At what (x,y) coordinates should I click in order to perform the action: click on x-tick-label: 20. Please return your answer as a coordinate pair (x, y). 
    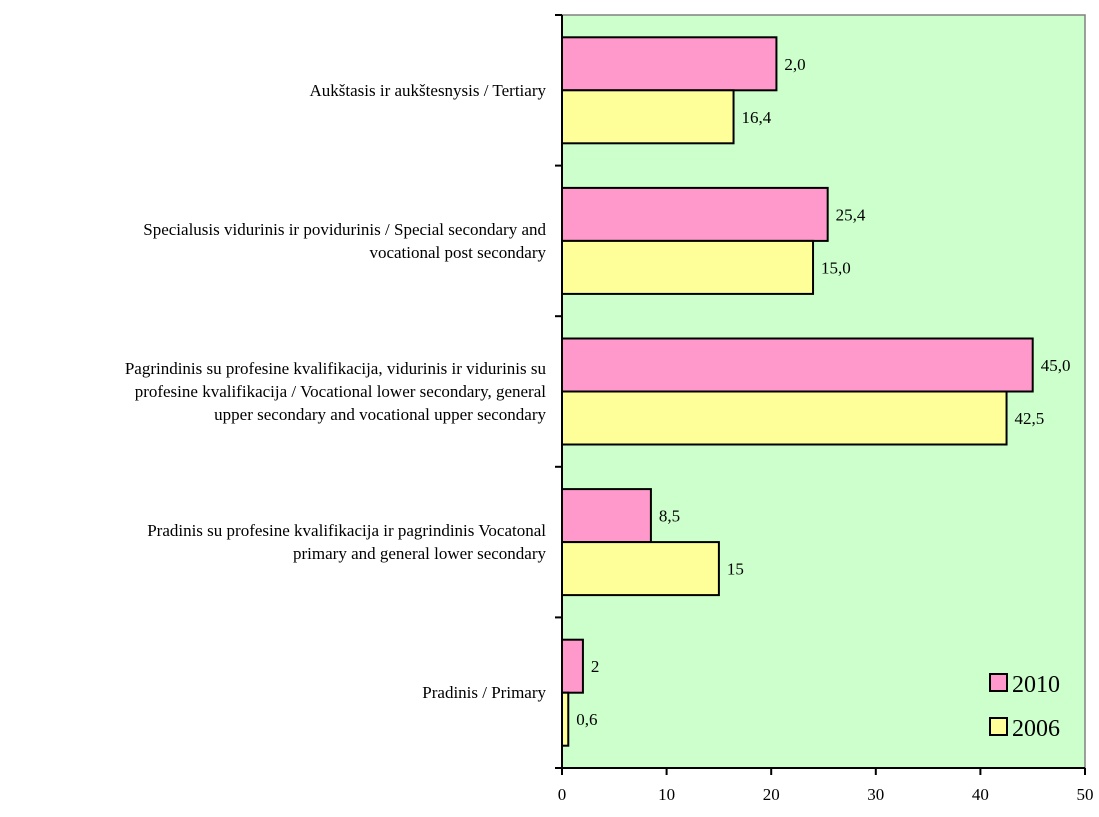
    Looking at the image, I should click on (771, 794).